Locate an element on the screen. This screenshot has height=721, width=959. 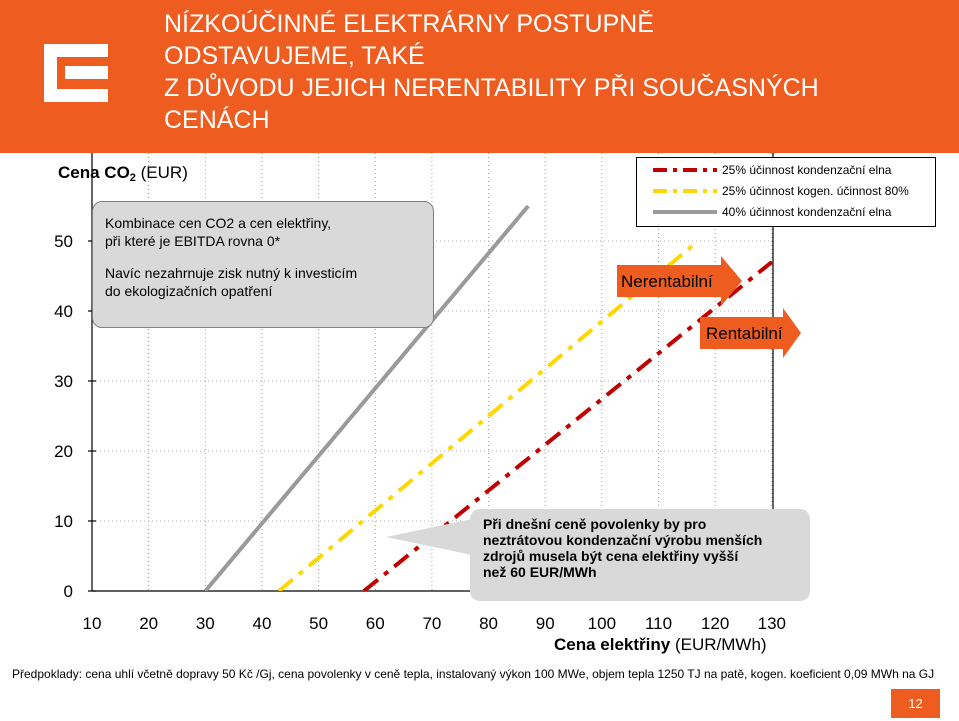
rentabilni-arrow is located at coordinates (750, 333).